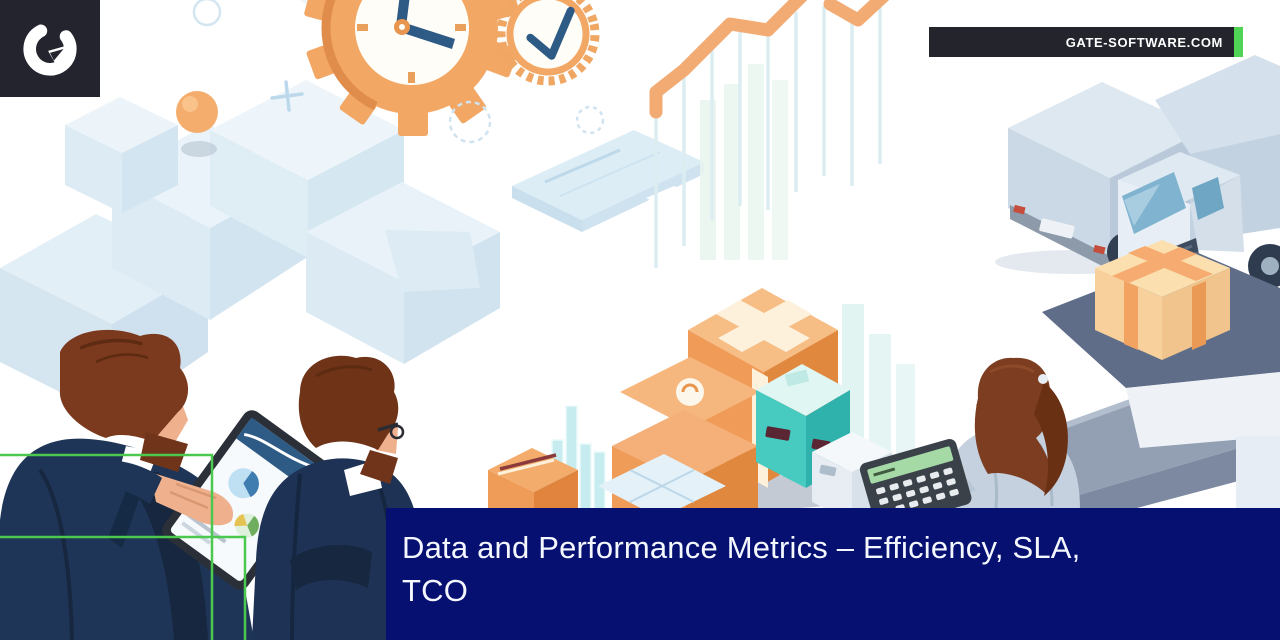 This screenshot has width=1280, height=640. I want to click on page-title-line-2: TCO, so click(435, 590).